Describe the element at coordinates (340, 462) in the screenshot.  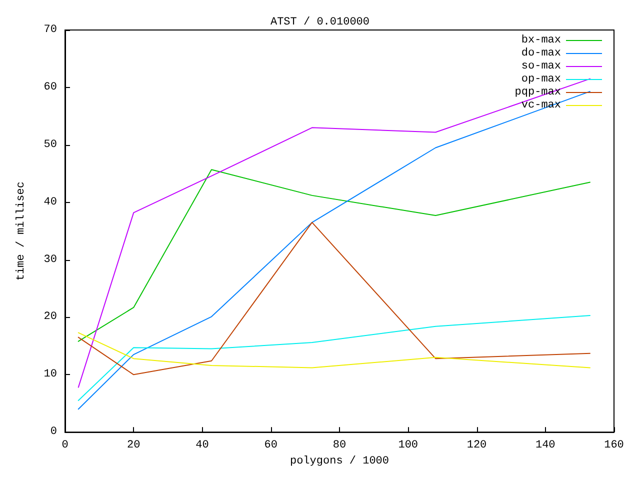
I see `x-axis-title: polygons / 1000` at that location.